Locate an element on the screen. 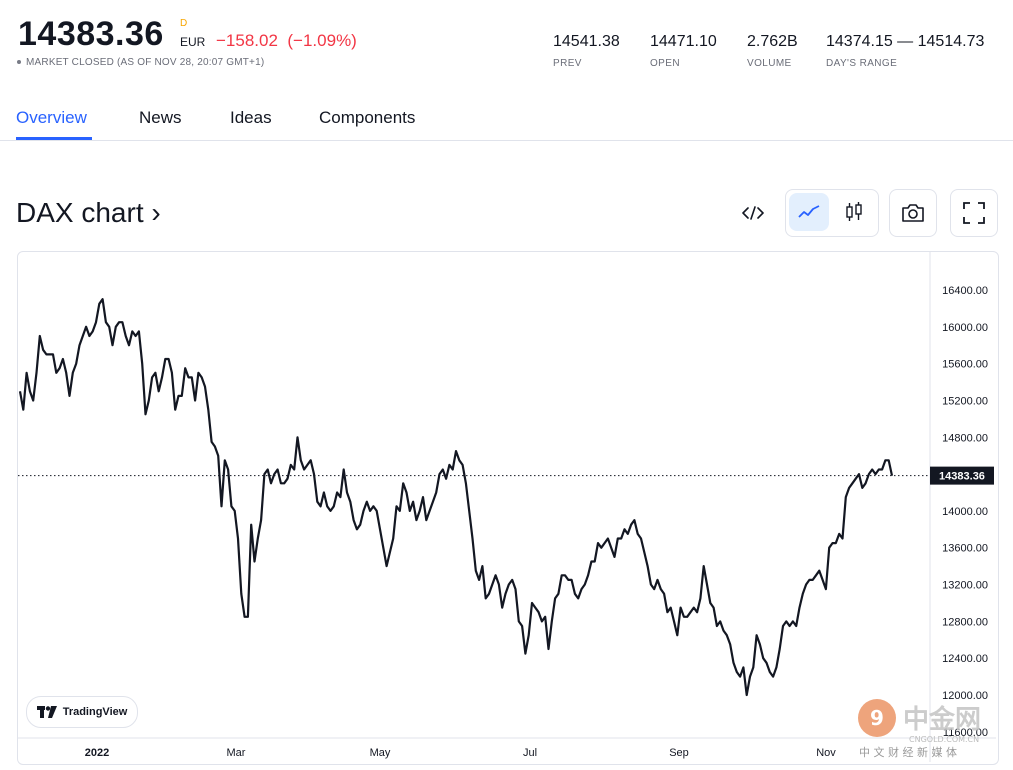  change-absolute: −158.02 is located at coordinates (247, 40).